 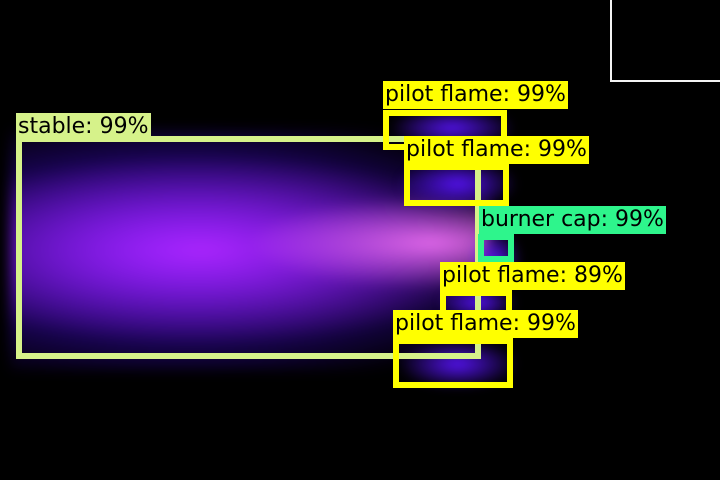 What do you see at coordinates (457, 364) in the screenshot?
I see `pilot-flame-glow` at bounding box center [457, 364].